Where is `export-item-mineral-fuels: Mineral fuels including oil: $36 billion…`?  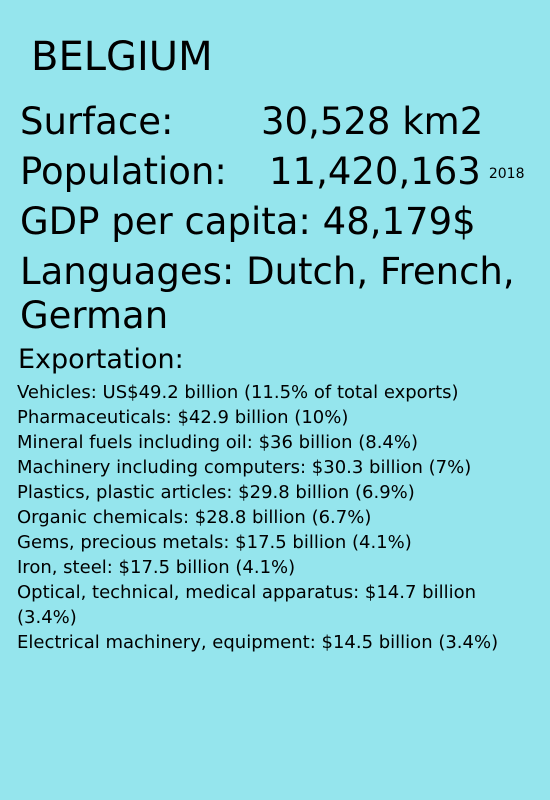 export-item-mineral-fuels: Mineral fuels including oil: $36 billion… is located at coordinates (218, 442).